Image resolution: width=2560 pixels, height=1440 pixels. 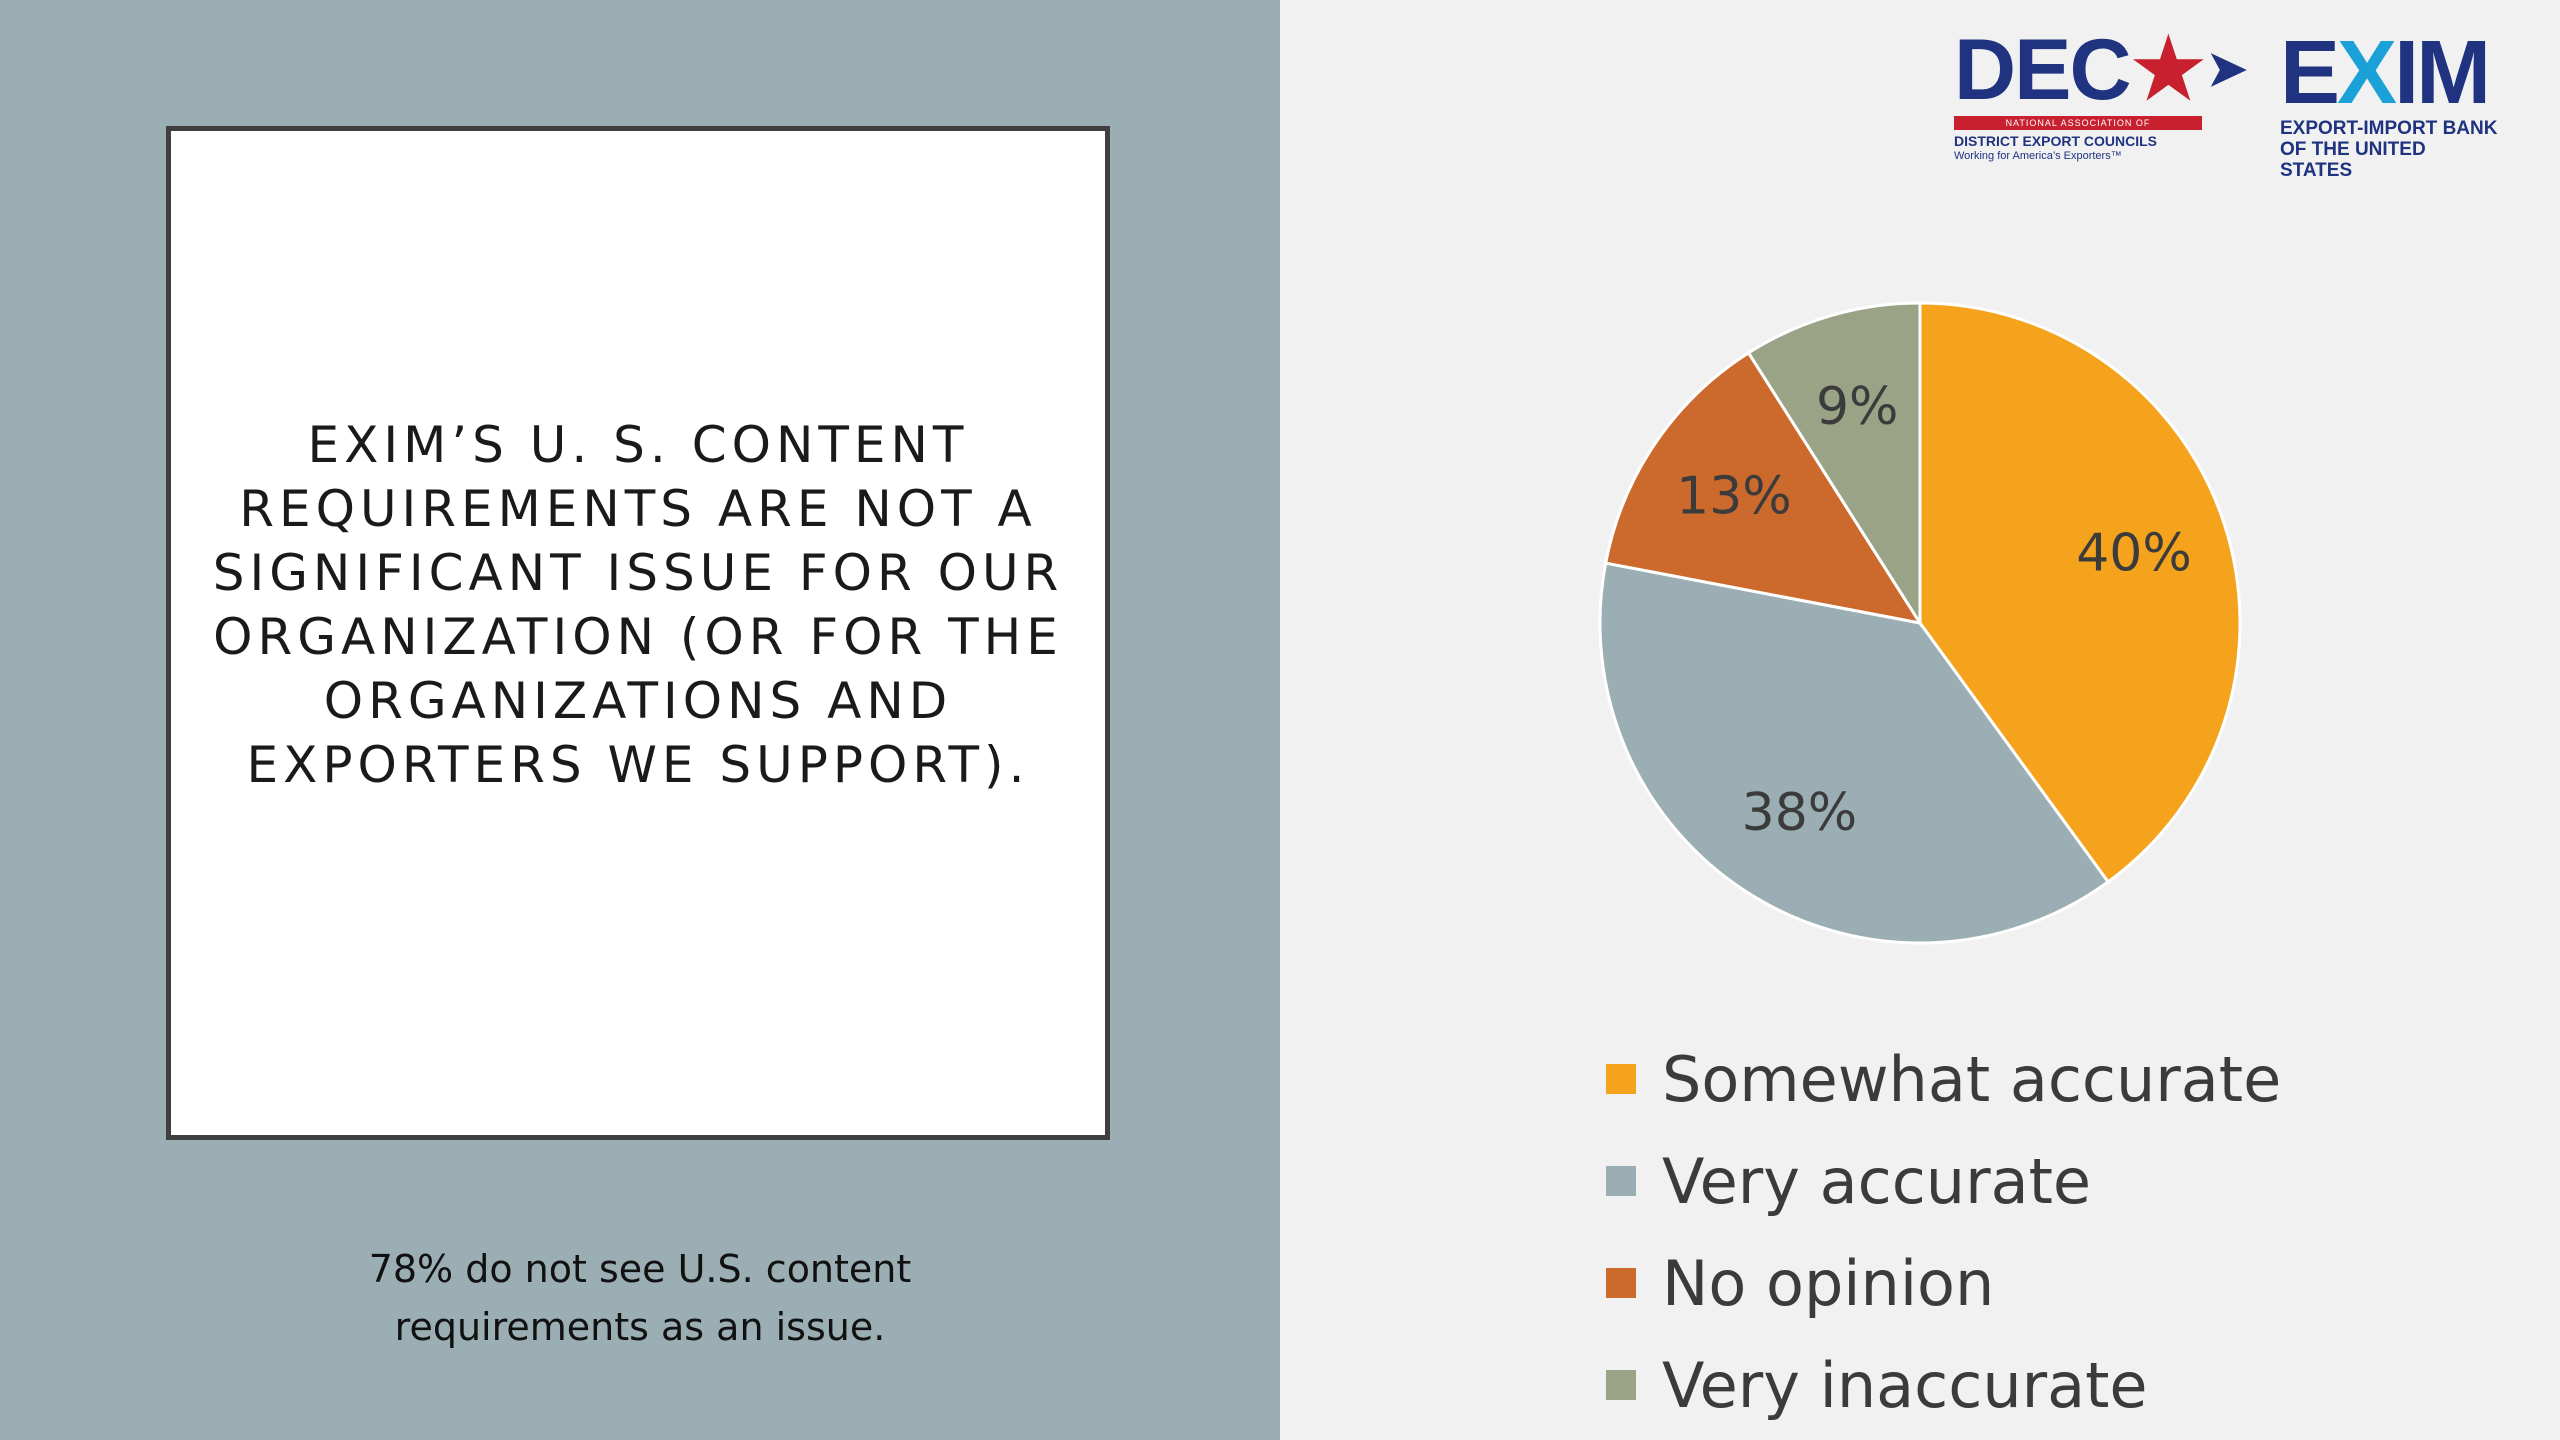 What do you see at coordinates (1877, 1181) in the screenshot?
I see `legend-label: Very accurate` at bounding box center [1877, 1181].